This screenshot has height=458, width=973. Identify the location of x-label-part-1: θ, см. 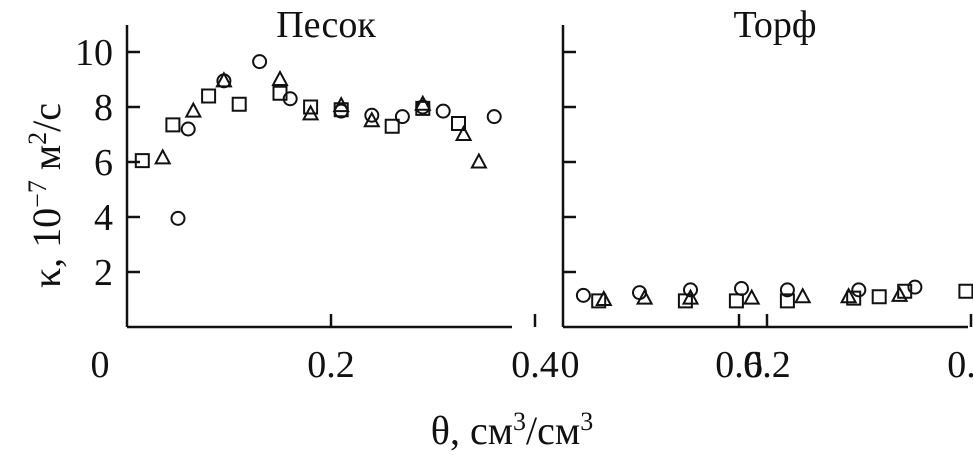
(472, 430).